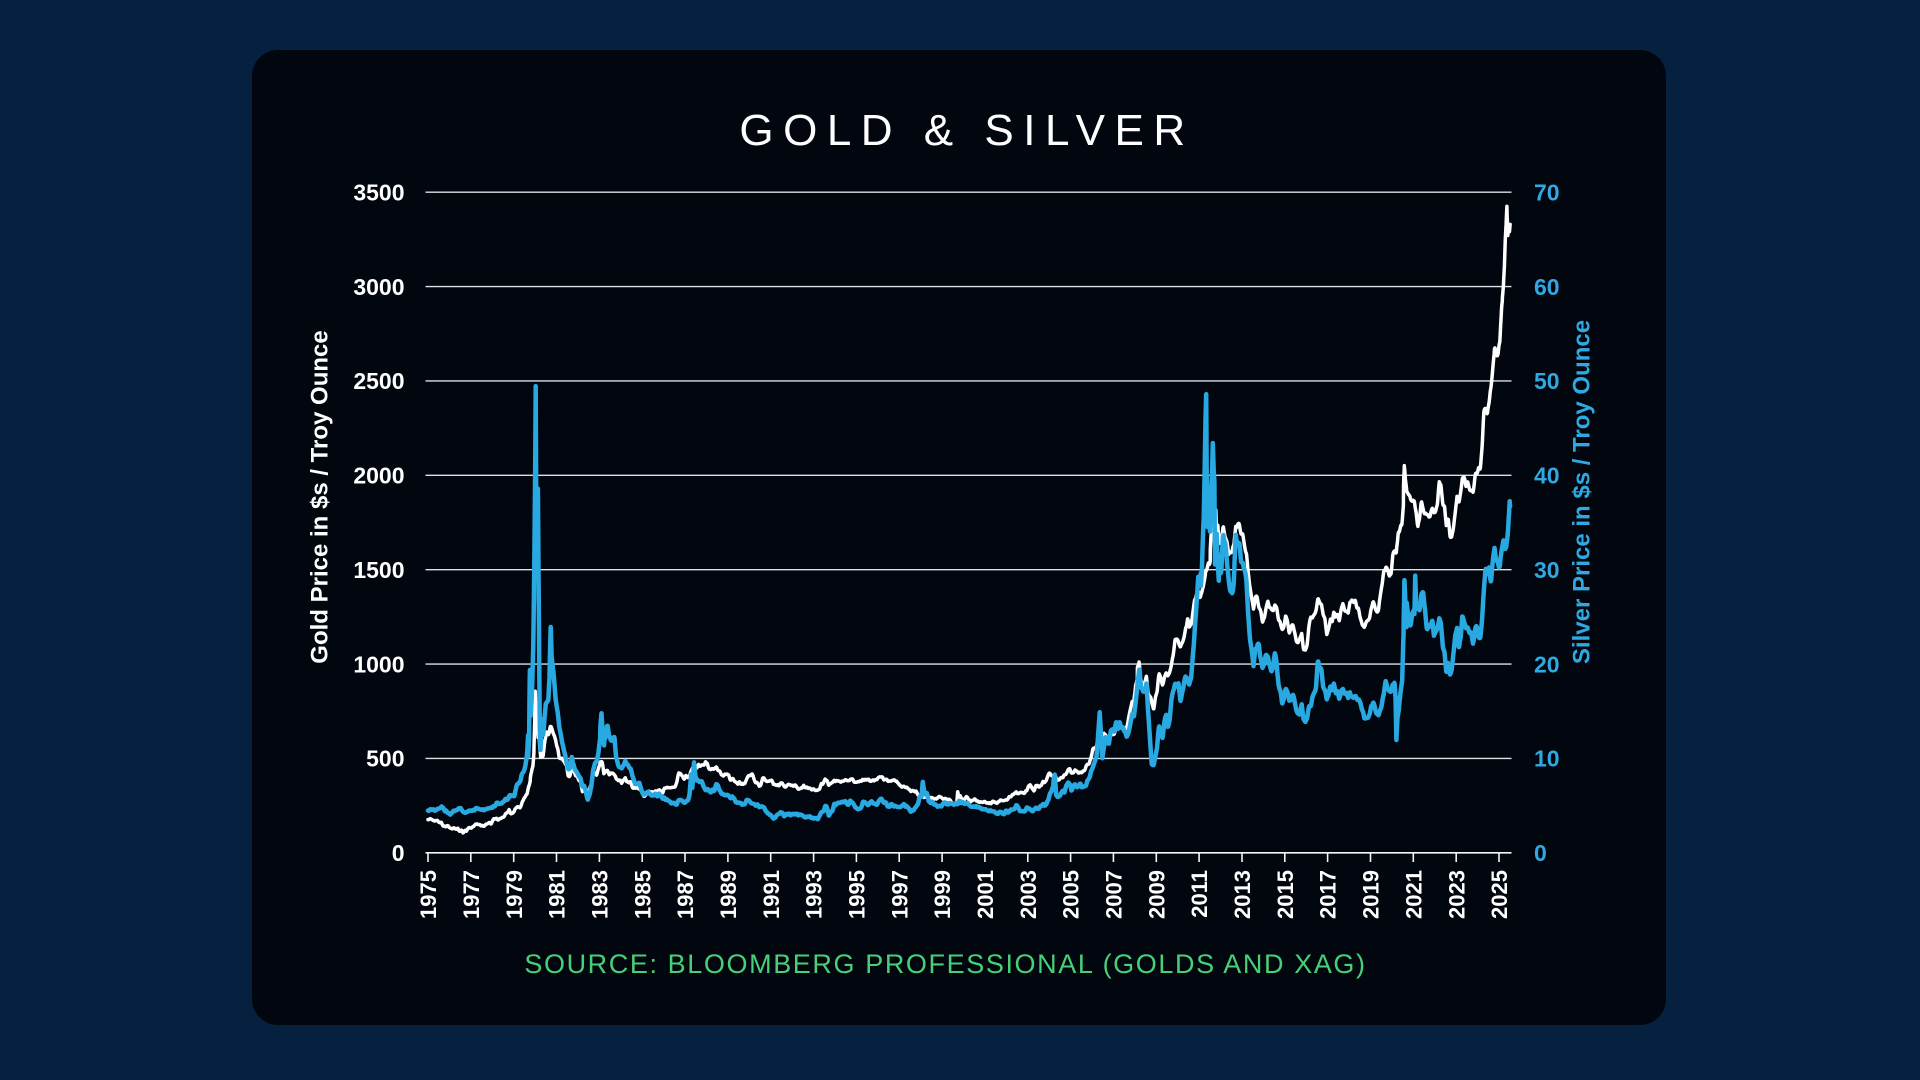 The image size is (1920, 1080). I want to click on svg-text: 2005, so click(1071, 894).